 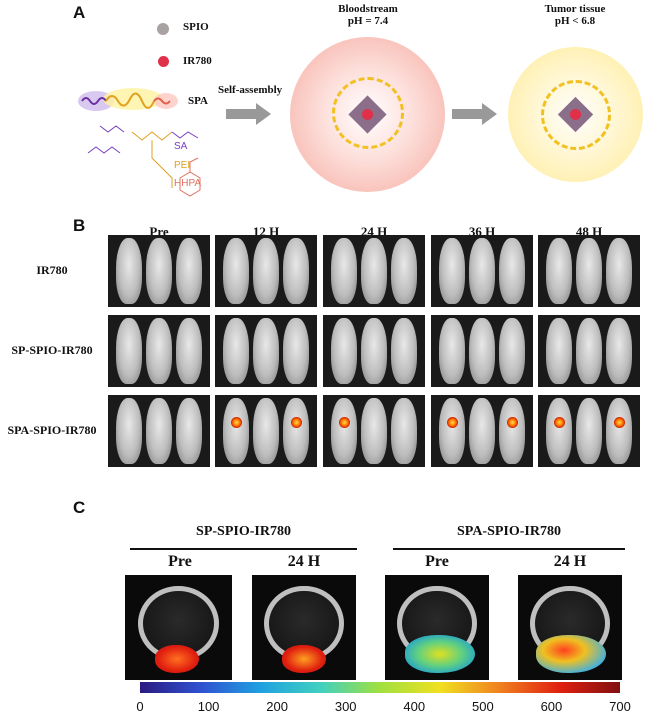 I want to click on colorbar-tick: 300, so click(x=345, y=706).